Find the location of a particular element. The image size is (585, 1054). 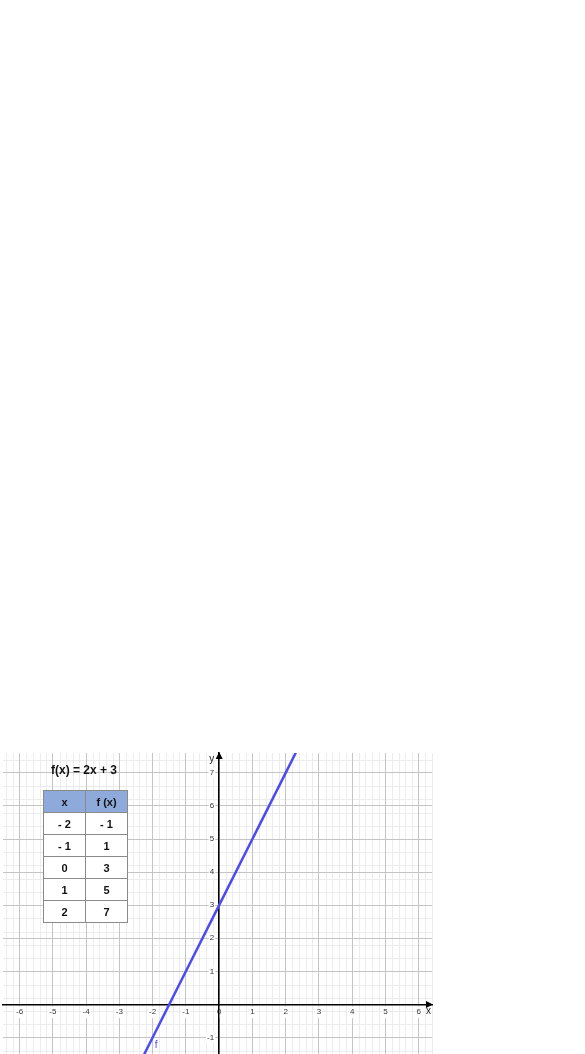

y-tick-label: 4 is located at coordinates (212, 872).